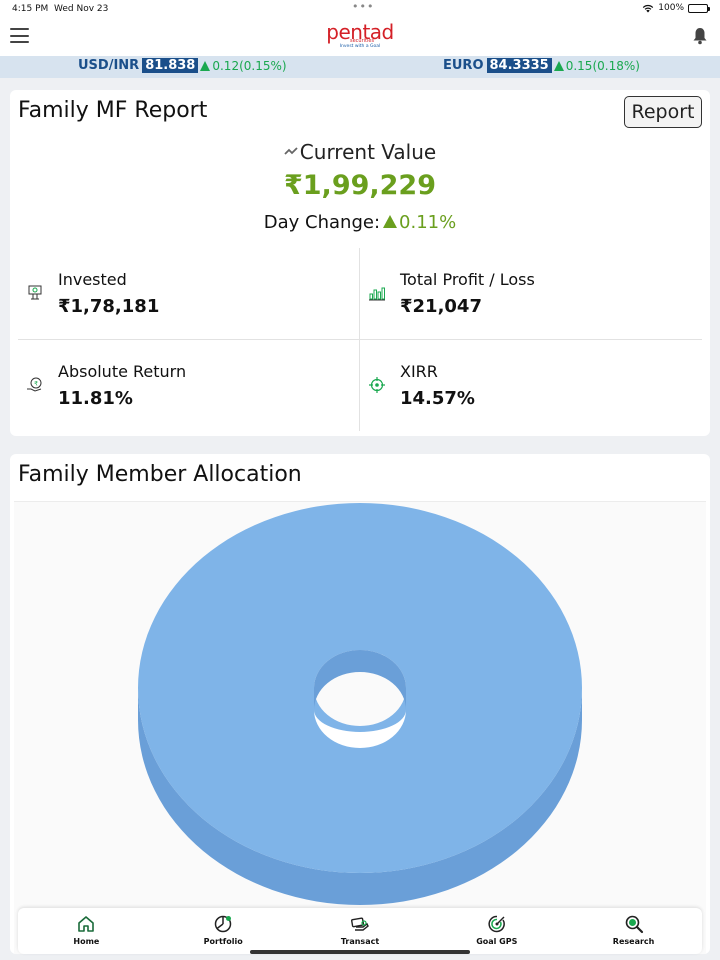  Describe the element at coordinates (249, 65) in the screenshot. I see `ticker-change: 0.12(0.15%)` at that location.